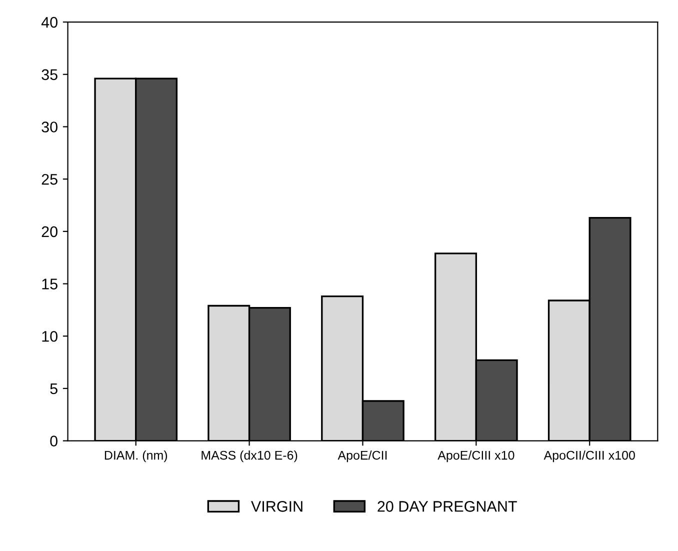  Describe the element at coordinates (136, 456) in the screenshot. I see `x-tick-label: DIAM. (nm)` at that location.